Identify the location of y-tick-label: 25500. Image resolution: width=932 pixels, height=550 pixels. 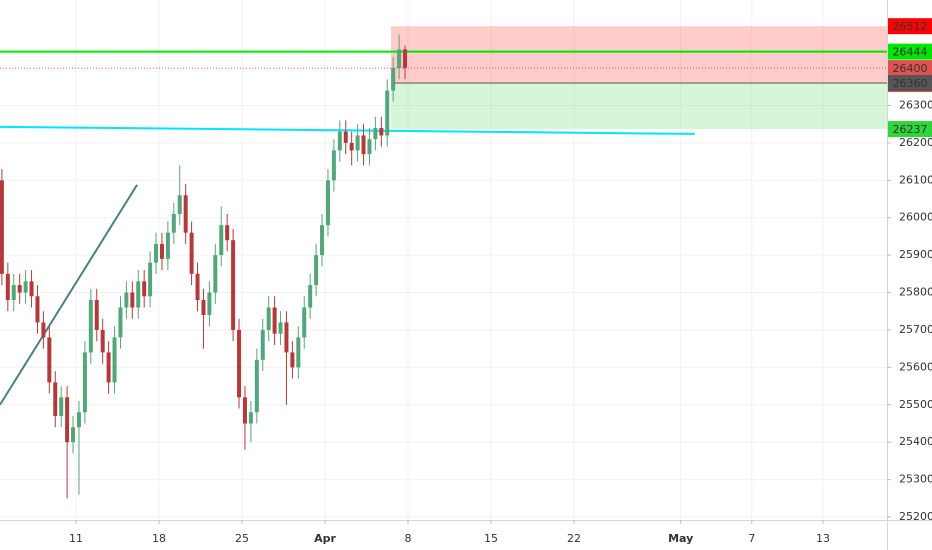
(915, 404).